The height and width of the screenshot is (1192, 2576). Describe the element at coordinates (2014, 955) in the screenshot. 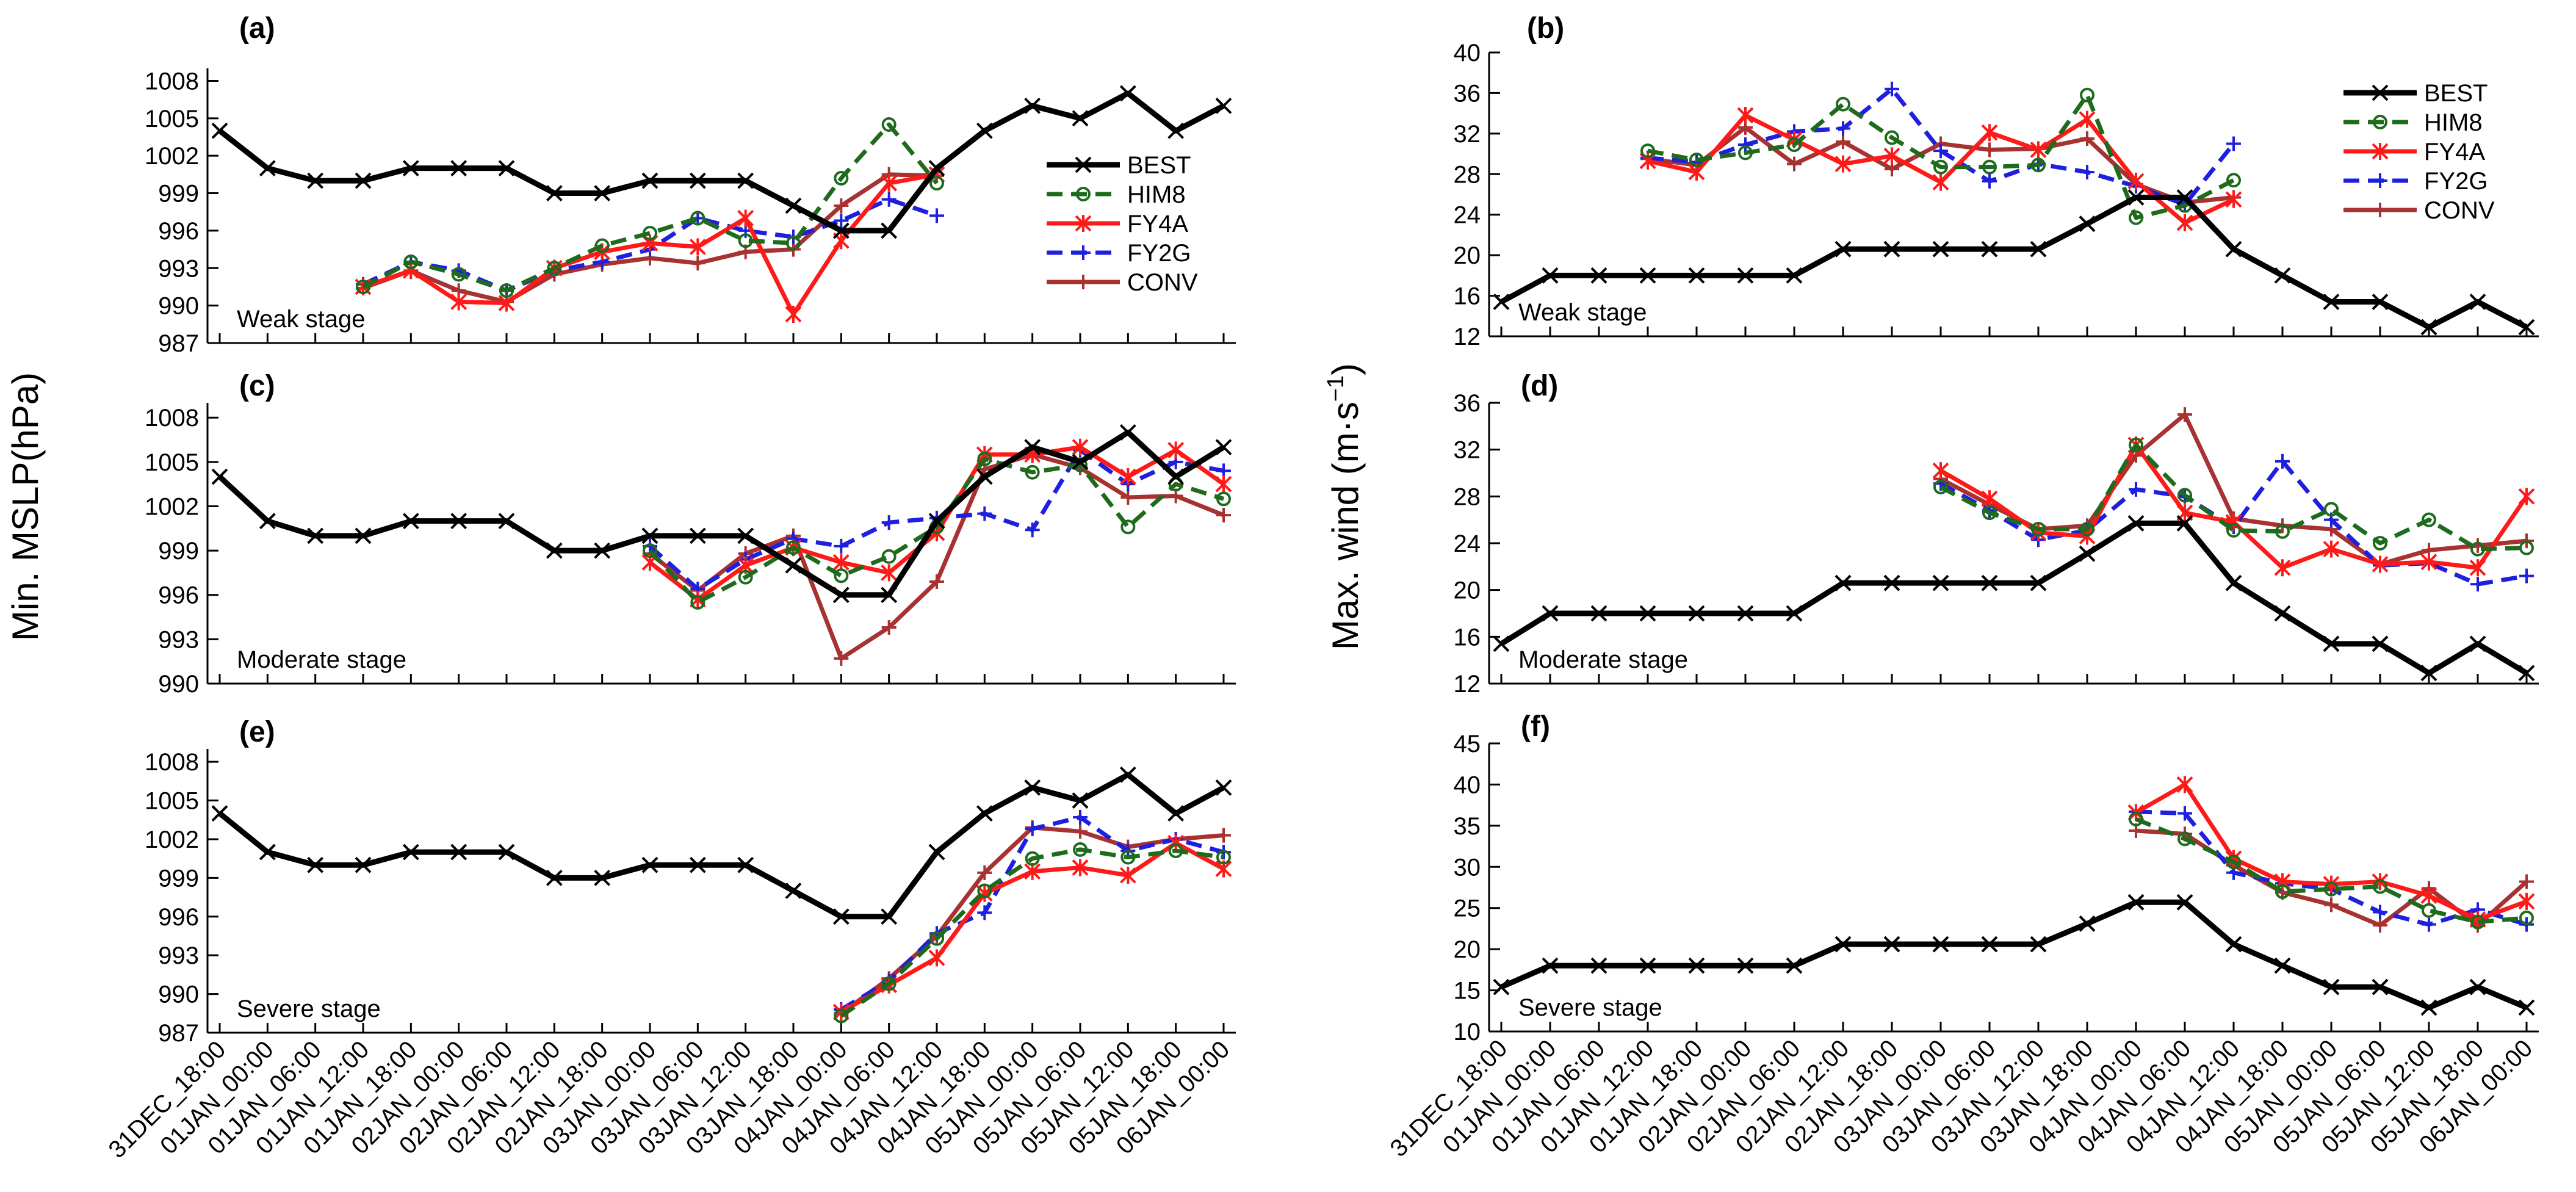

I see `series-best` at that location.